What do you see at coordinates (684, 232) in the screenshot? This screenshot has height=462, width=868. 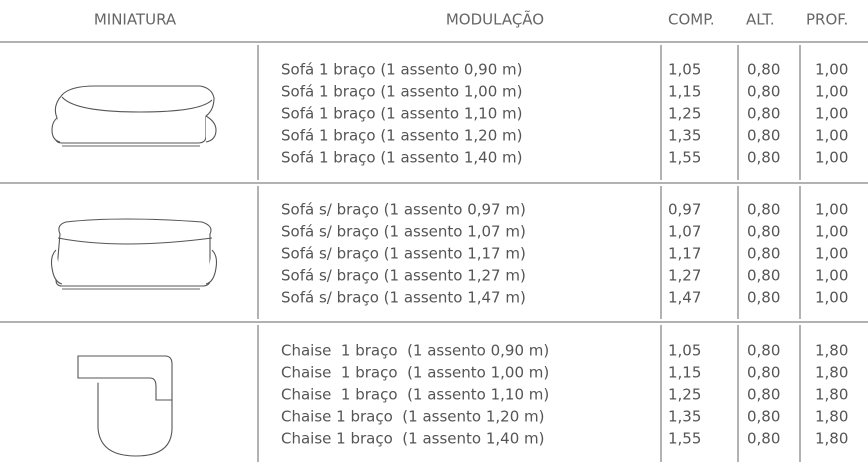 I see `dimension-cell: 1,07` at bounding box center [684, 232].